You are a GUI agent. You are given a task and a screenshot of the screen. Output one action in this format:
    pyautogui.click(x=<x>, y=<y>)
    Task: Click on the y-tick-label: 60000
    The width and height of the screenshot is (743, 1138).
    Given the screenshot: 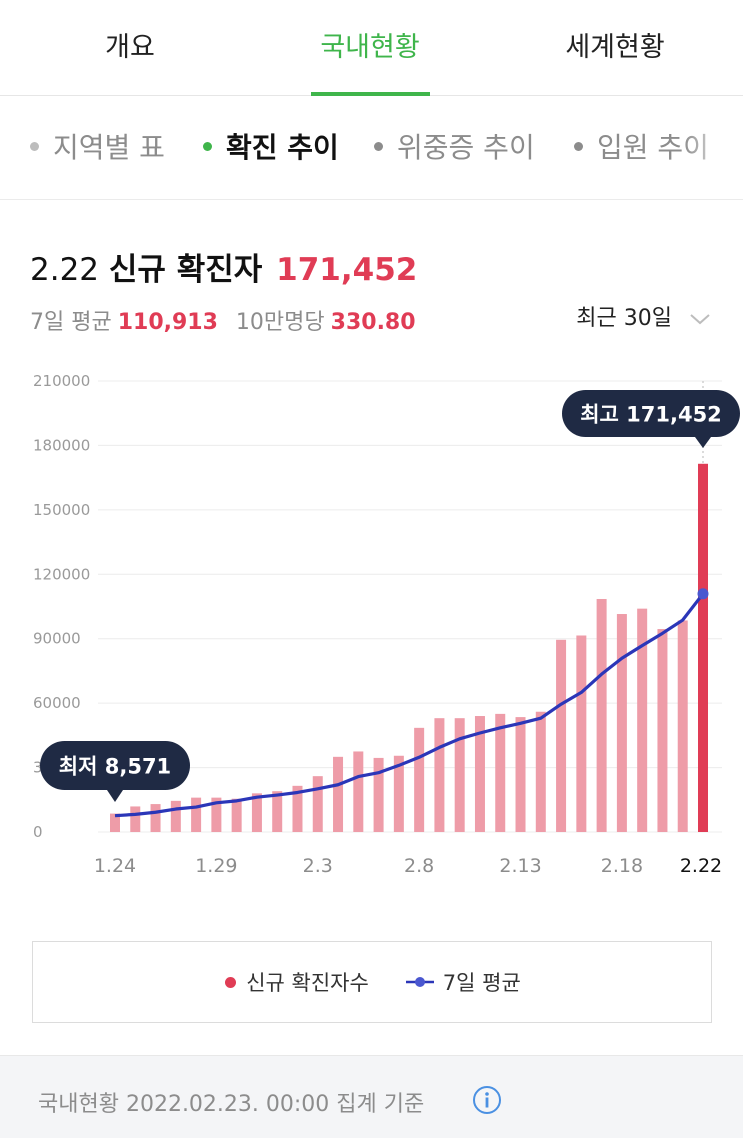 What is the action you would take?
    pyautogui.click(x=57, y=703)
    